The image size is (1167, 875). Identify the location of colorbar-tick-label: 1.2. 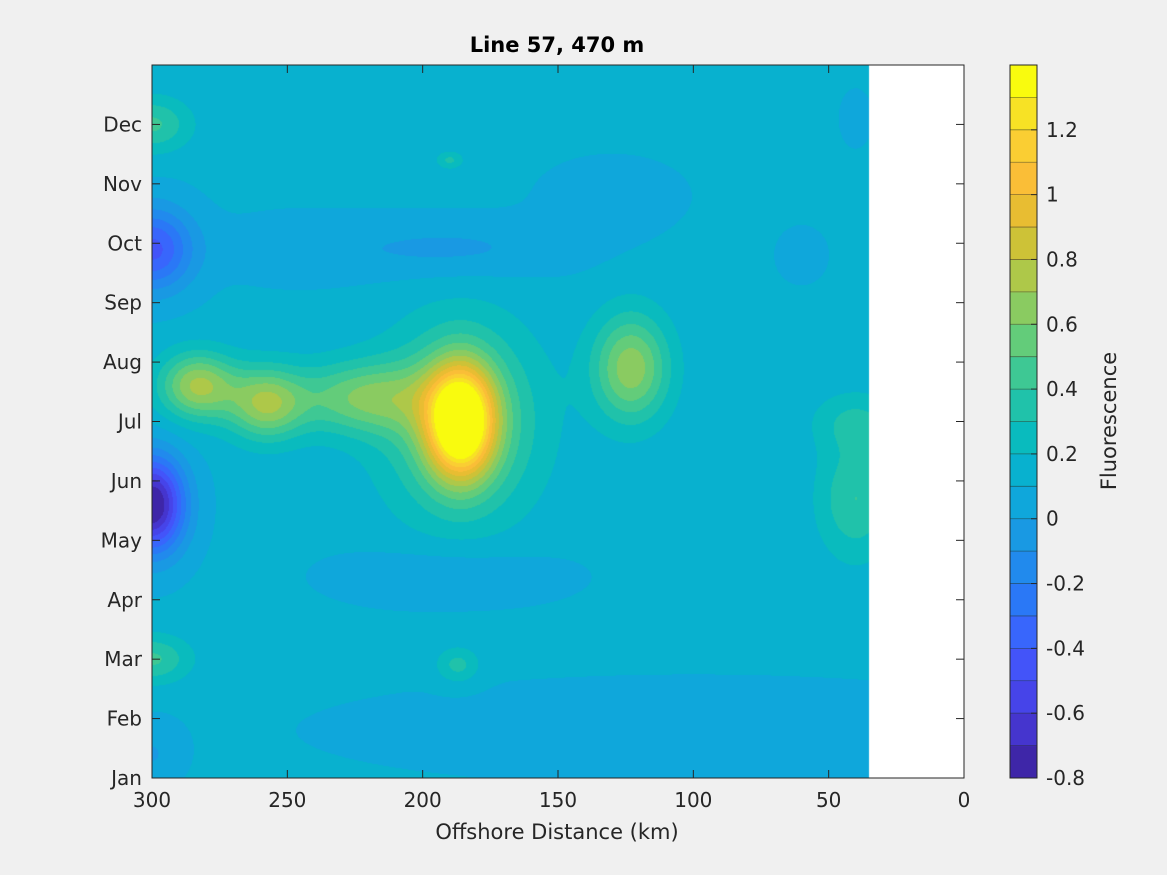
(1062, 130).